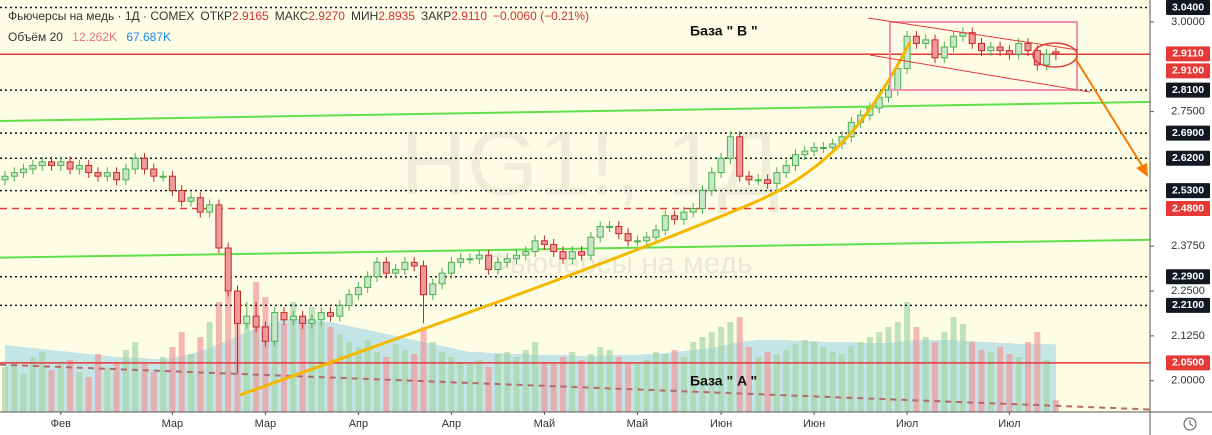 The height and width of the screenshot is (435, 1212). Describe the element at coordinates (383, 16) in the screenshot. I see `quote-item: МИН2.8935` at that location.